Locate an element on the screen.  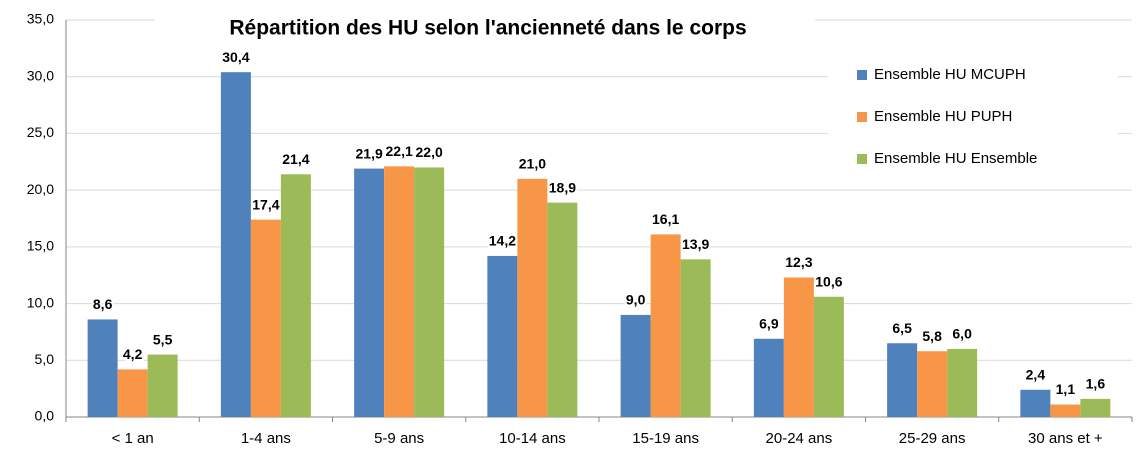
data-label: 10,6 is located at coordinates (828, 281).